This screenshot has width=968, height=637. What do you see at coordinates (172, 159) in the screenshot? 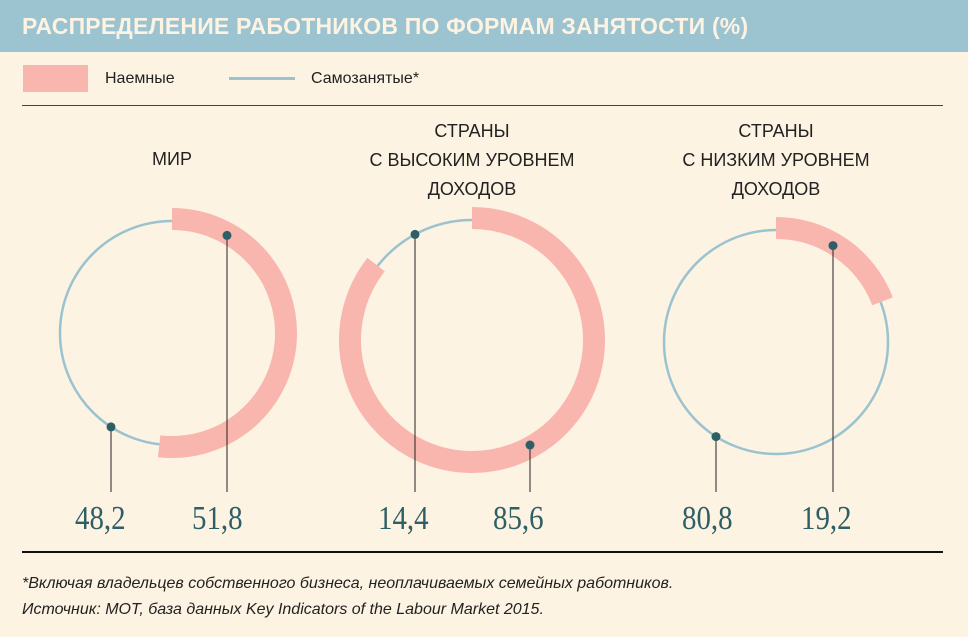
I see `donut-title-world: МИР` at bounding box center [172, 159].